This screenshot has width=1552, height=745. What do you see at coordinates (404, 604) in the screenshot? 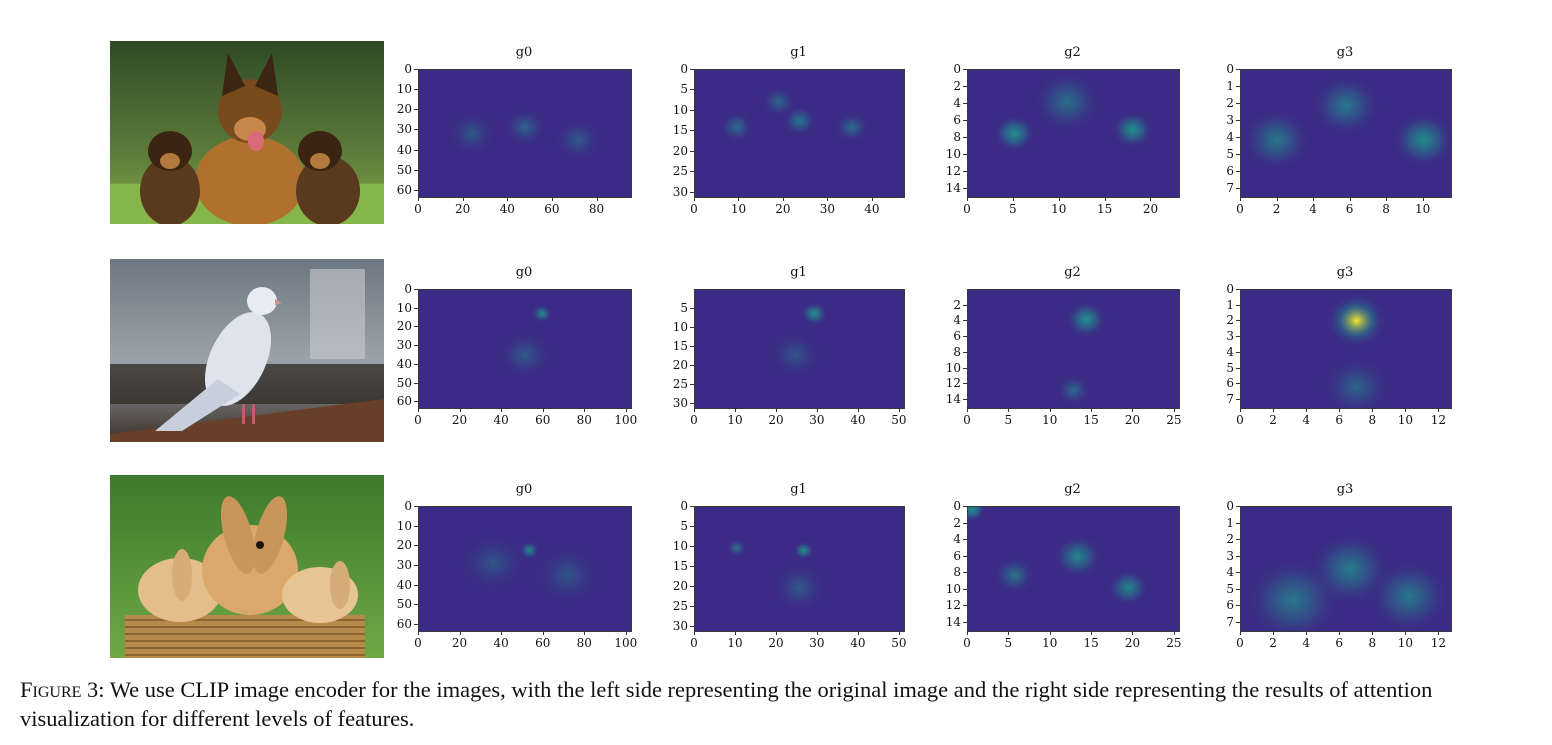
I see `y-tick-label: 50` at bounding box center [404, 604].